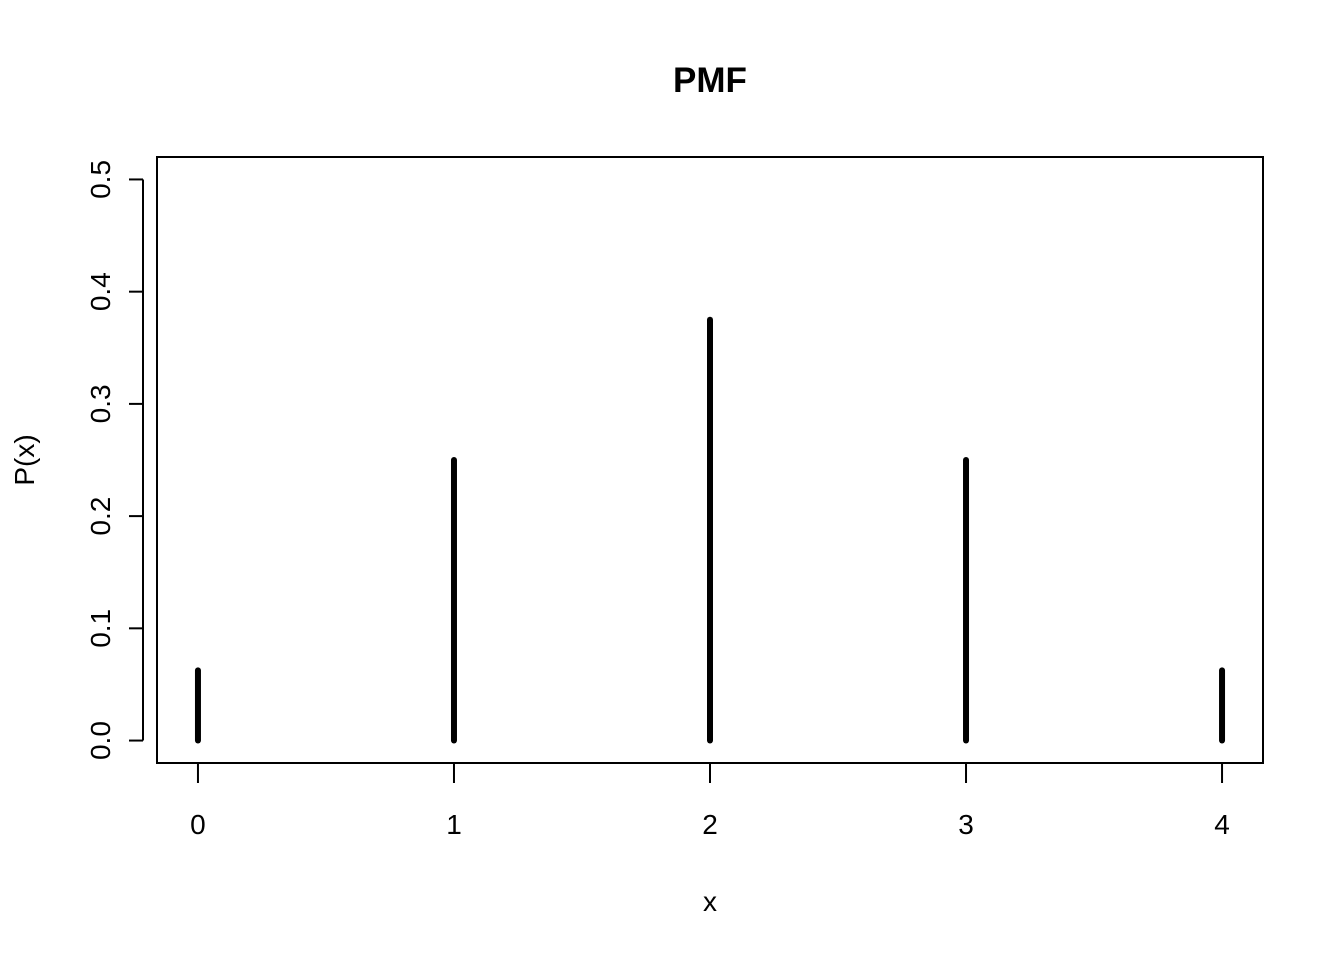 This screenshot has height=960, width=1344. Describe the element at coordinates (100, 403) in the screenshot. I see `y-tick-label: 0.3` at that location.